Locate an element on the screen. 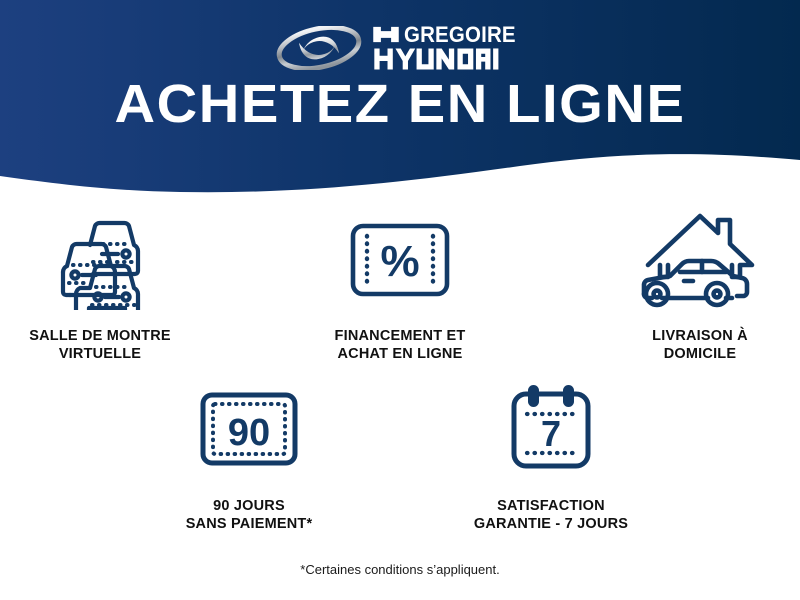 The image size is (800, 600). feature-icon-wrap: 7 is located at coordinates (551, 430).